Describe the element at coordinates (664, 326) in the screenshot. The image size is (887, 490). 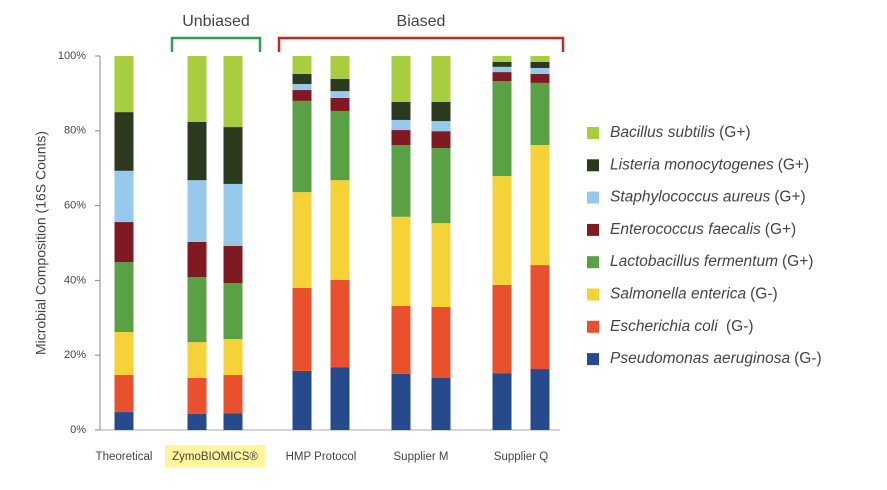
I see `legend-species: Escherichia coli` at that location.